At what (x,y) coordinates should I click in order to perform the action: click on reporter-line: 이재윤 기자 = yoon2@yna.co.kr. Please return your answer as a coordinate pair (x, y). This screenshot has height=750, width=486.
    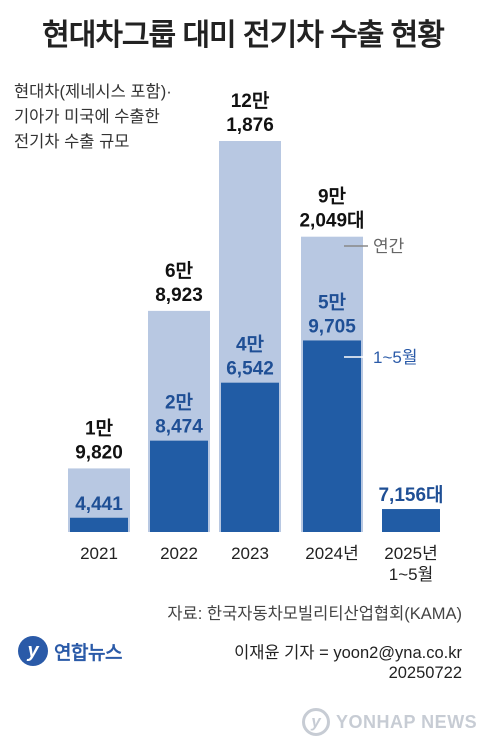
    Looking at the image, I should click on (348, 653).